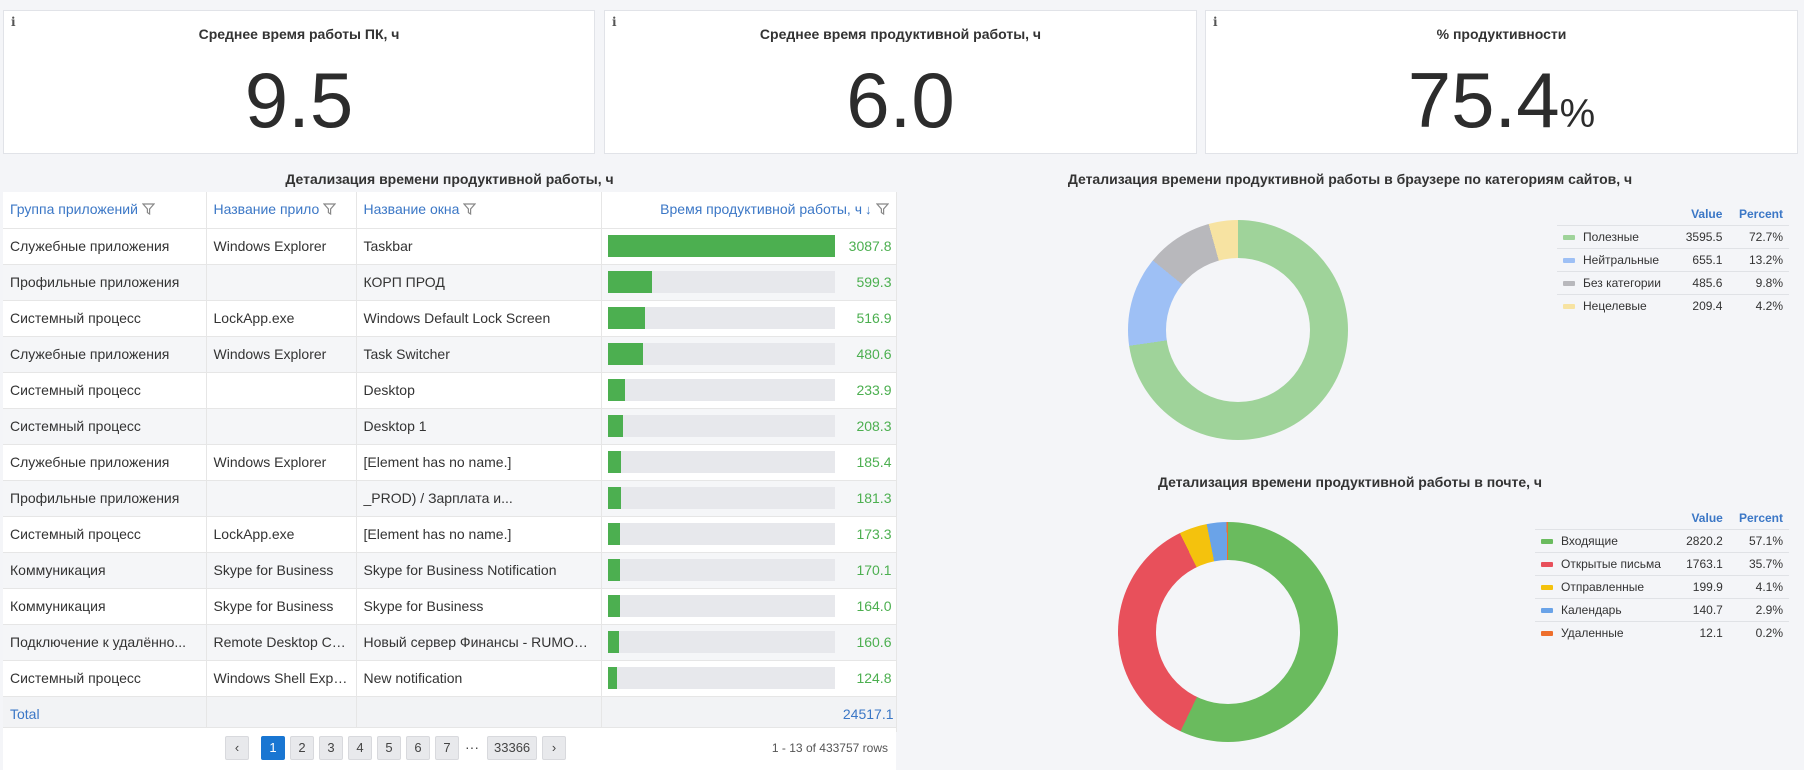 The width and height of the screenshot is (1804, 770). Describe the element at coordinates (105, 210) in the screenshot. I see `column-header-group: Группа приложений` at that location.